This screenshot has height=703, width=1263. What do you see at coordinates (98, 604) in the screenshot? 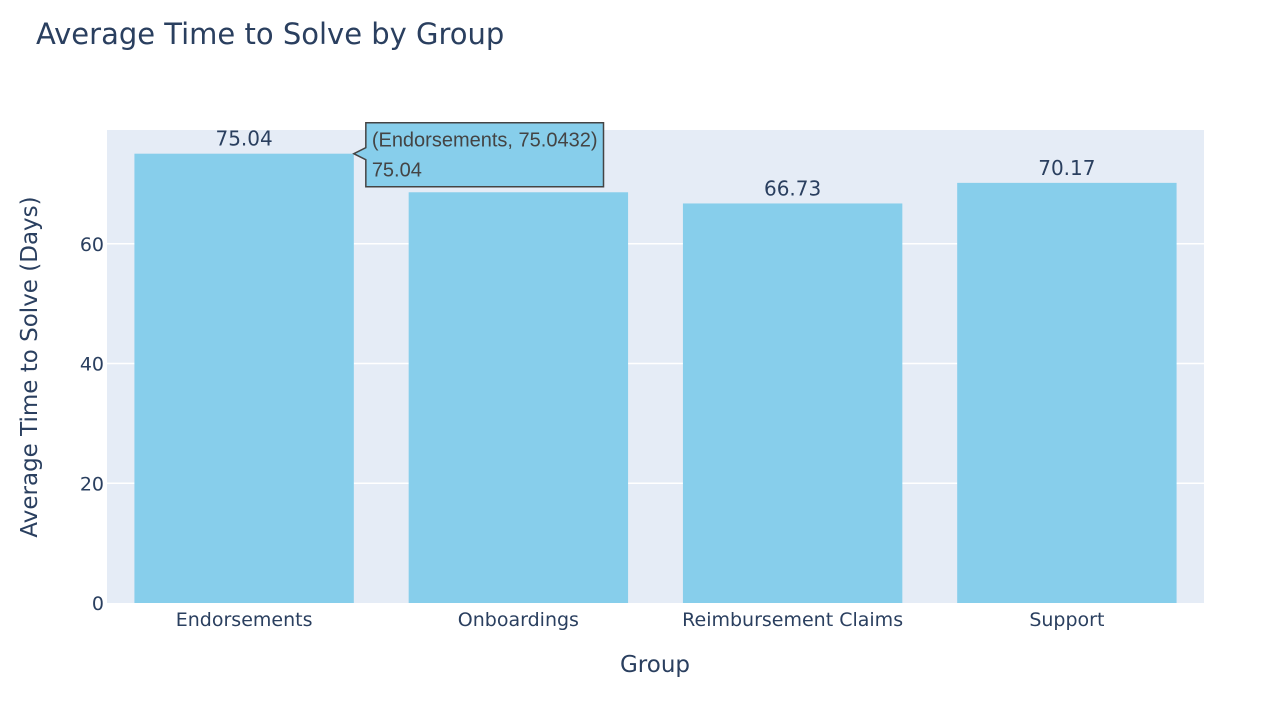
I see `y-tick-label: 0` at bounding box center [98, 604].